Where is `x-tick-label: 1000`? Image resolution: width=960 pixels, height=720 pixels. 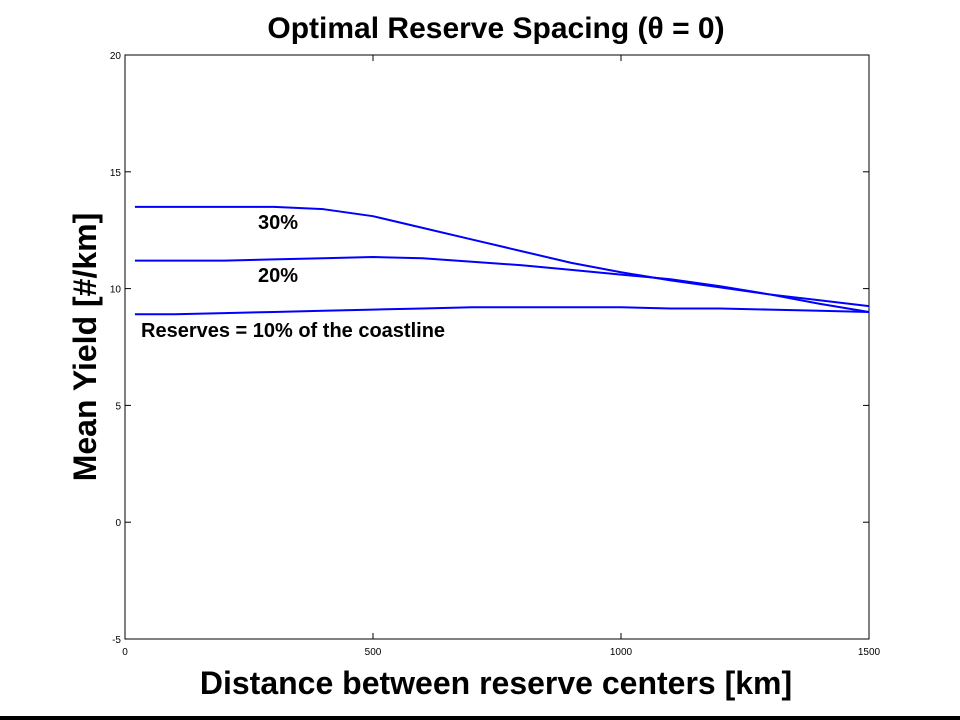
x-tick-label: 1000 is located at coordinates (621, 652).